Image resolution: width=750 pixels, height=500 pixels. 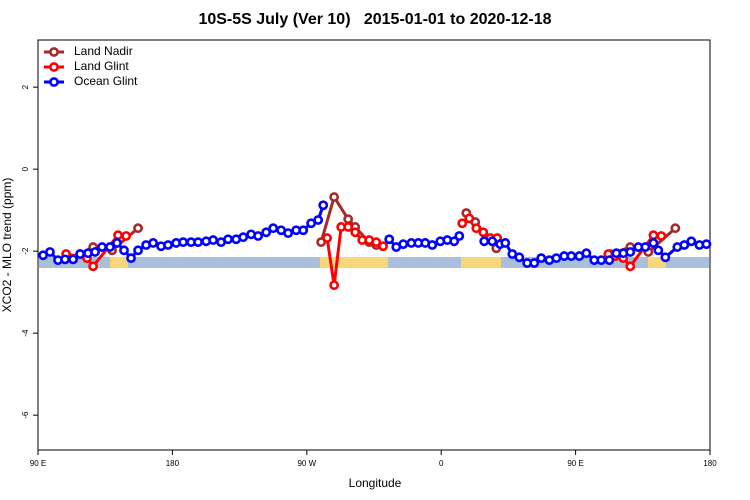 What do you see at coordinates (306, 463) in the screenshot?
I see `x-tick-label: 90 W` at bounding box center [306, 463].